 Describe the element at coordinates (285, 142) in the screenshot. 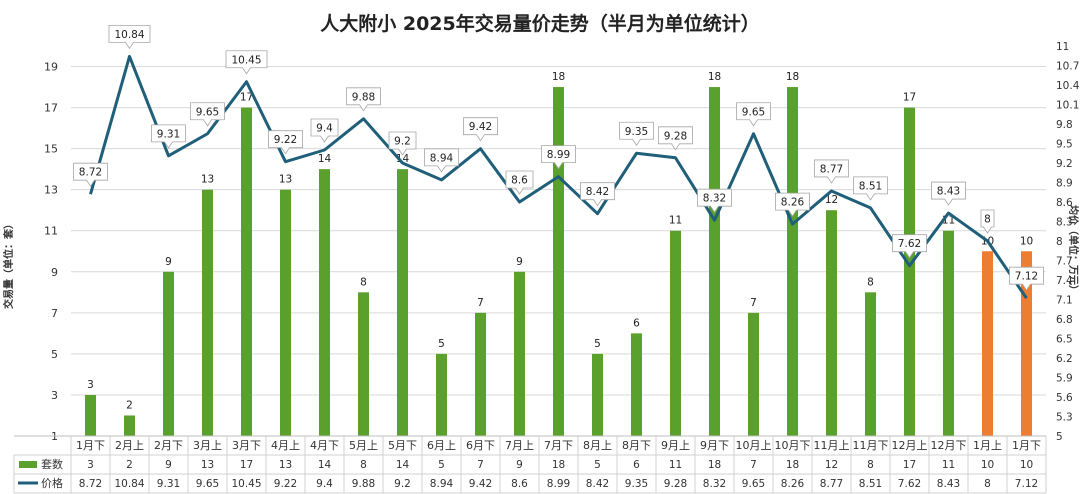

I see `price-data-label: 9.22` at that location.